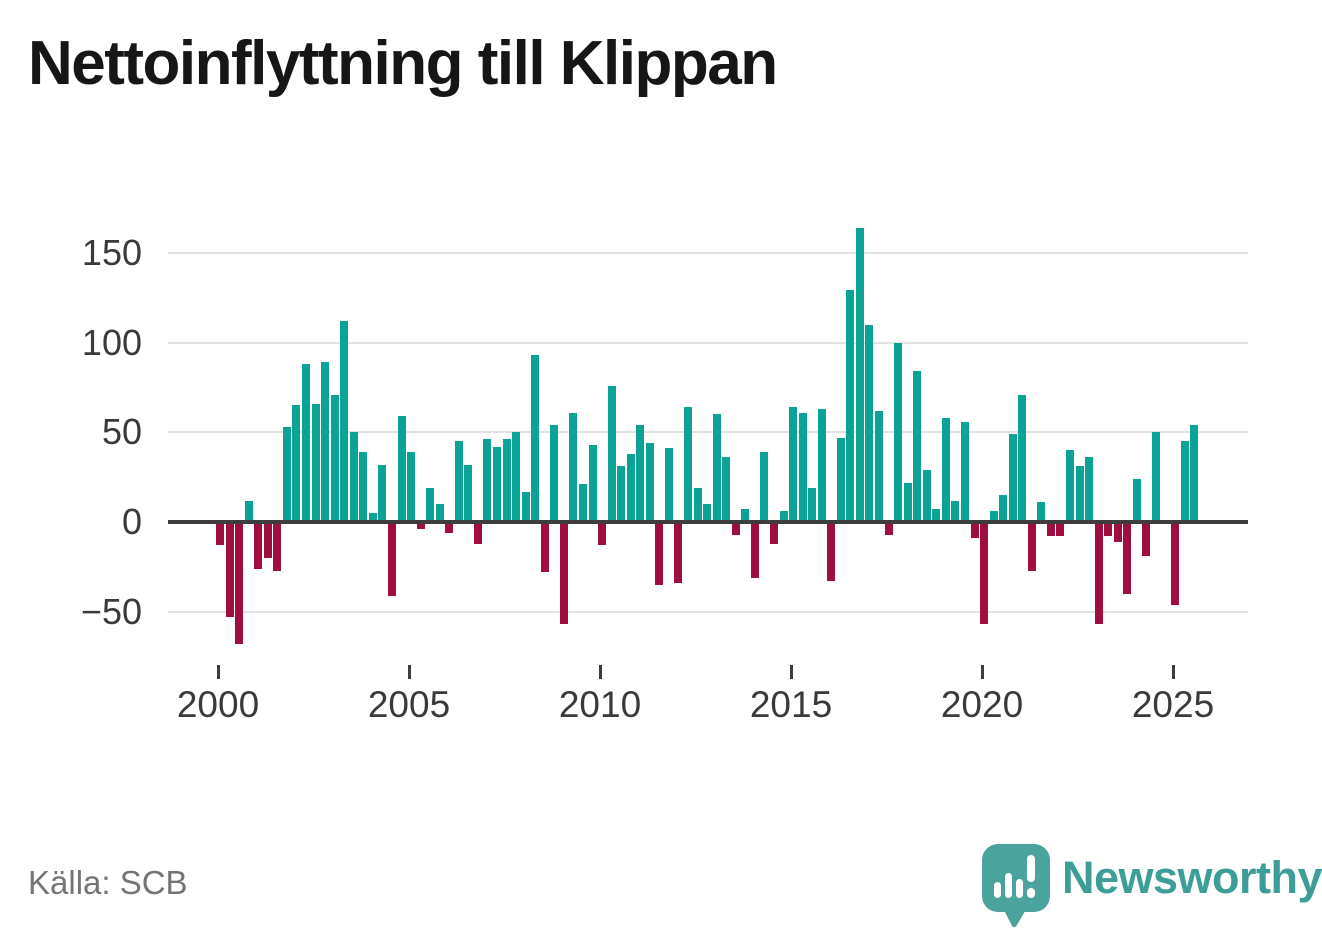 The width and height of the screenshot is (1322, 939). Describe the element at coordinates (869, 423) in the screenshot. I see `bar-2017-q1` at that location.